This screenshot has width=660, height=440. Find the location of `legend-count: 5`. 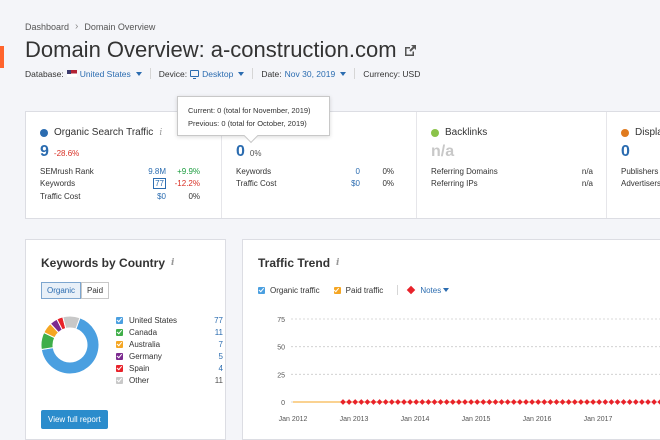

legend-count: 5 is located at coordinates (220, 356).